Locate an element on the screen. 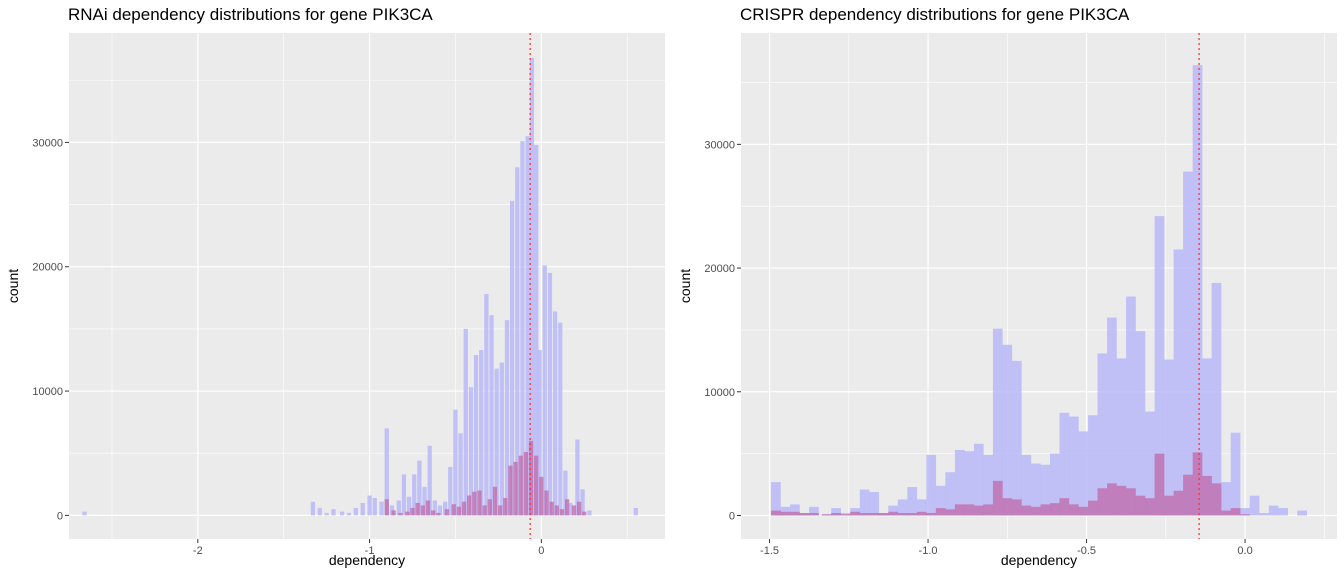 The width and height of the screenshot is (1344, 576). crispr-y-tick-label: 0 is located at coordinates (732, 516).